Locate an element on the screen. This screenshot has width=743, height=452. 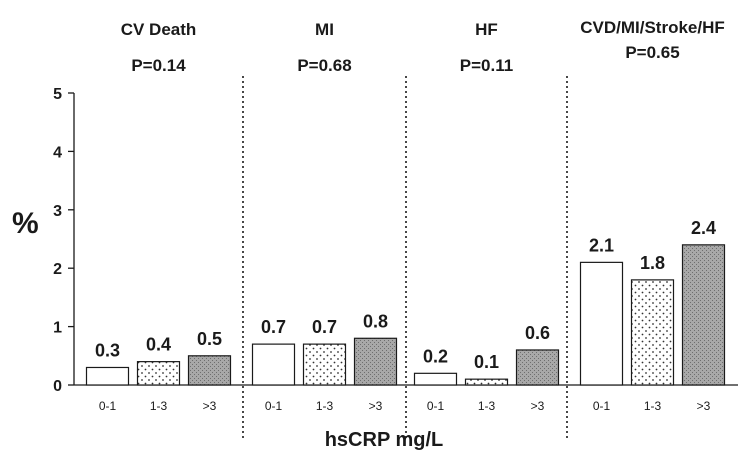
data-label: 1.8 is located at coordinates (652, 263).